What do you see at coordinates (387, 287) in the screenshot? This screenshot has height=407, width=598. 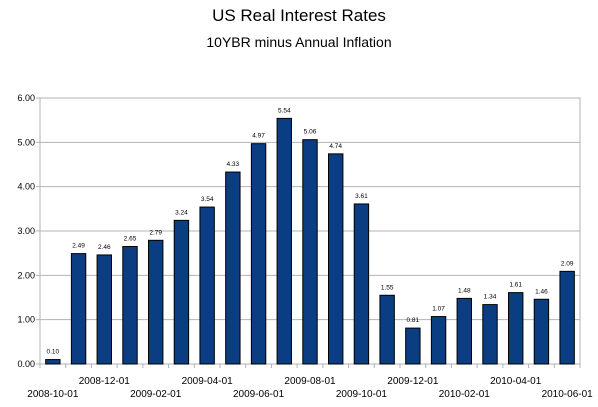 I see `data-label: 1.55` at bounding box center [387, 287].